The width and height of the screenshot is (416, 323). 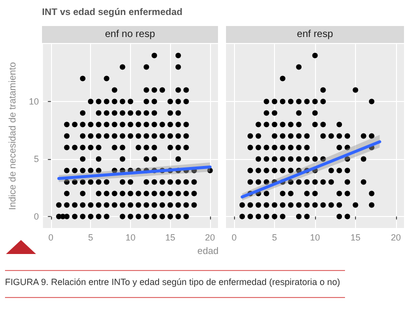 What do you see at coordinates (130, 34) in the screenshot?
I see `chart-subtitle: enf no resp` at bounding box center [130, 34].